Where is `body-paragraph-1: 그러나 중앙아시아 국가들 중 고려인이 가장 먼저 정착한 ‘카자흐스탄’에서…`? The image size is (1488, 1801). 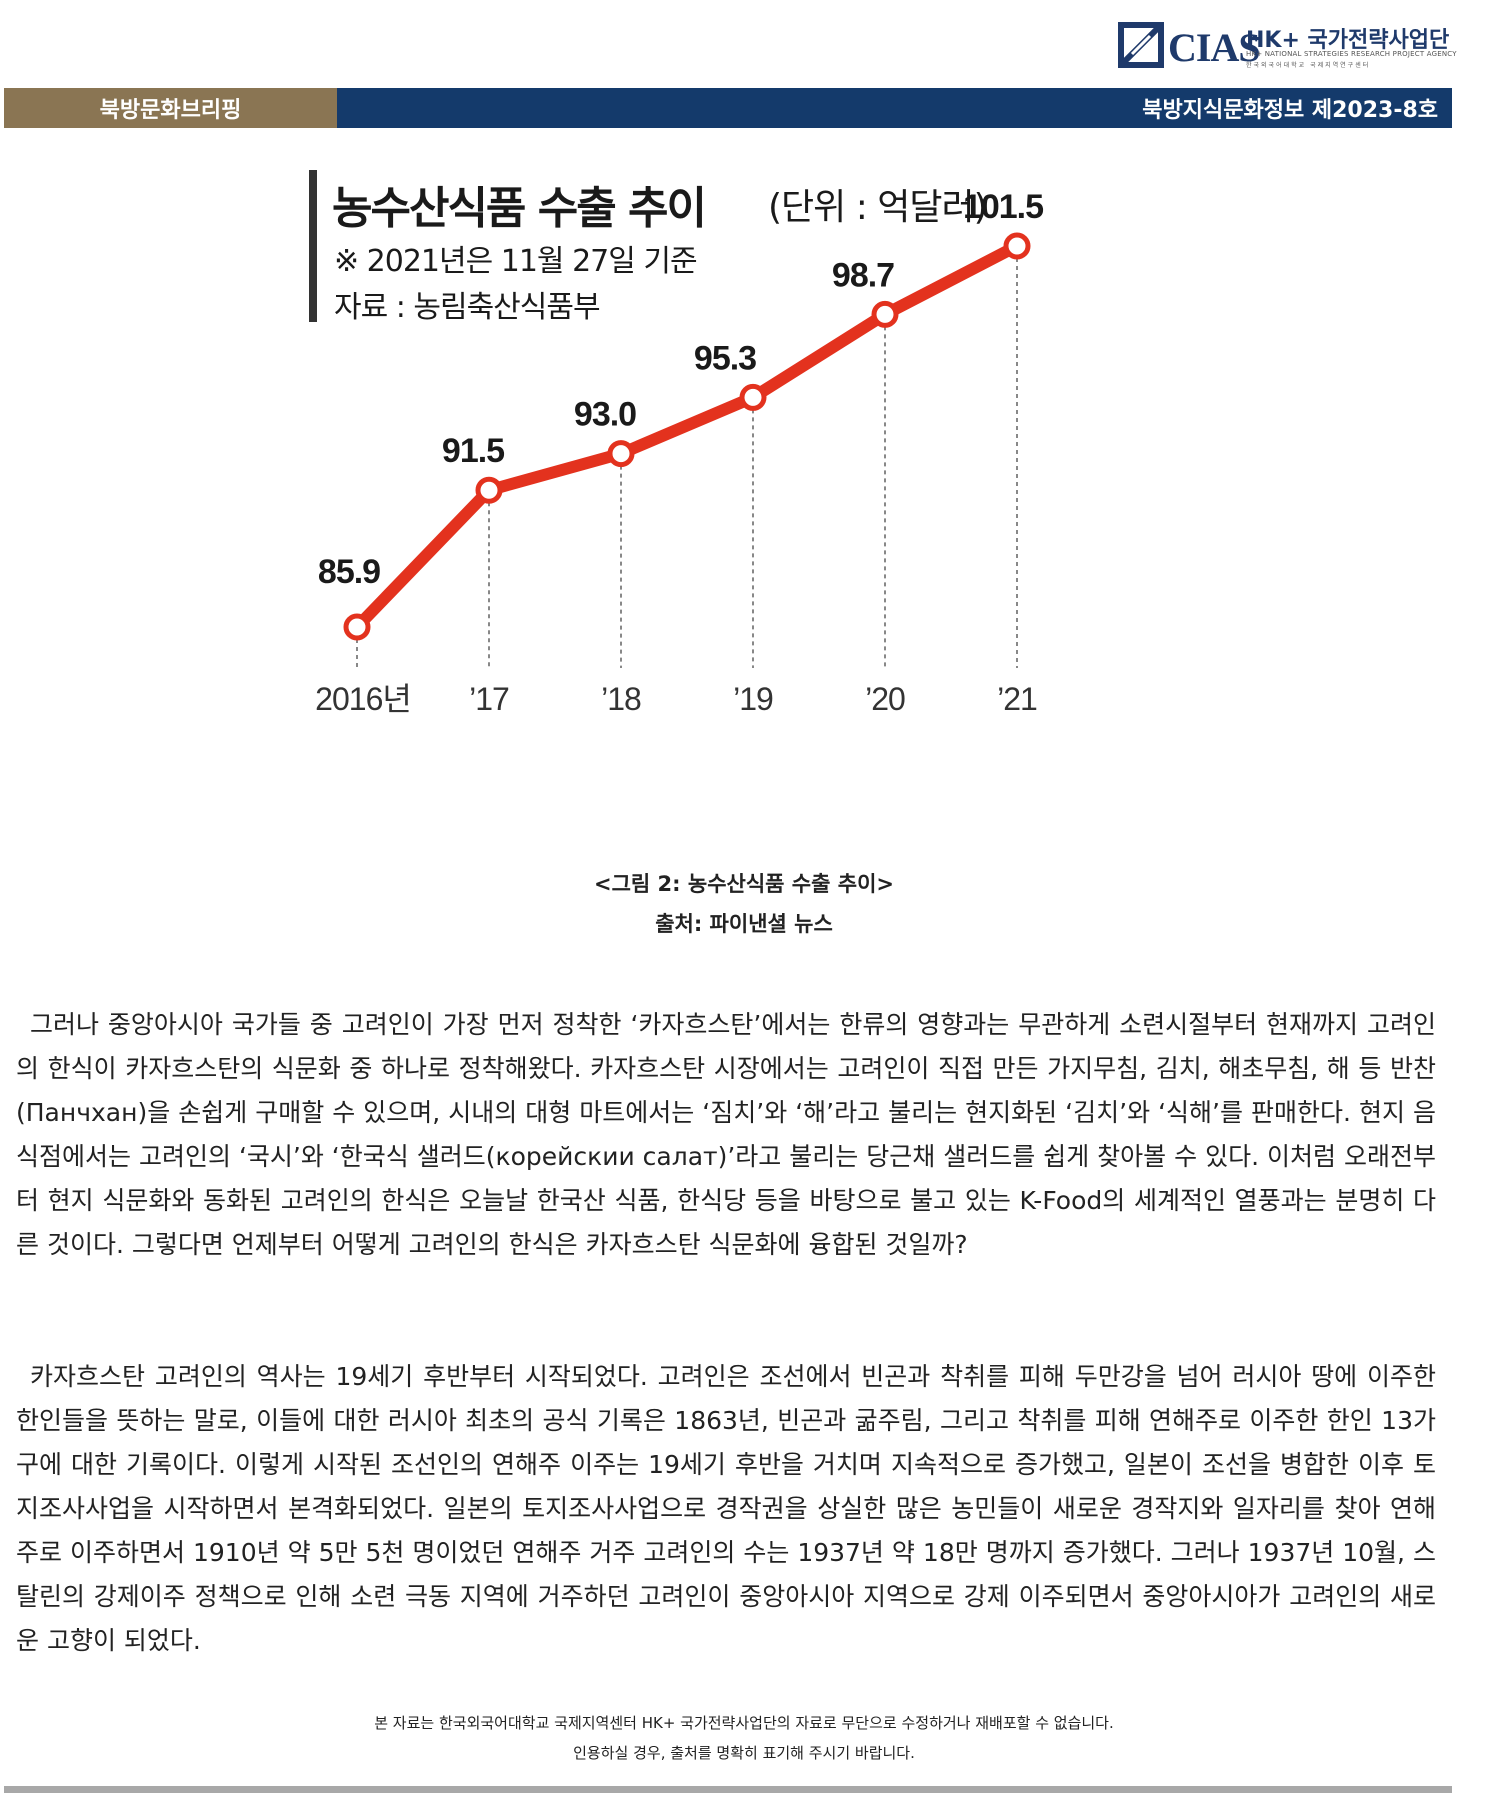 body-paragraph-1: 그러나 중앙아시아 국가들 중 고려인이 가장 먼저 정착한 ‘카자흐스탄’에서… is located at coordinates (726, 1134).